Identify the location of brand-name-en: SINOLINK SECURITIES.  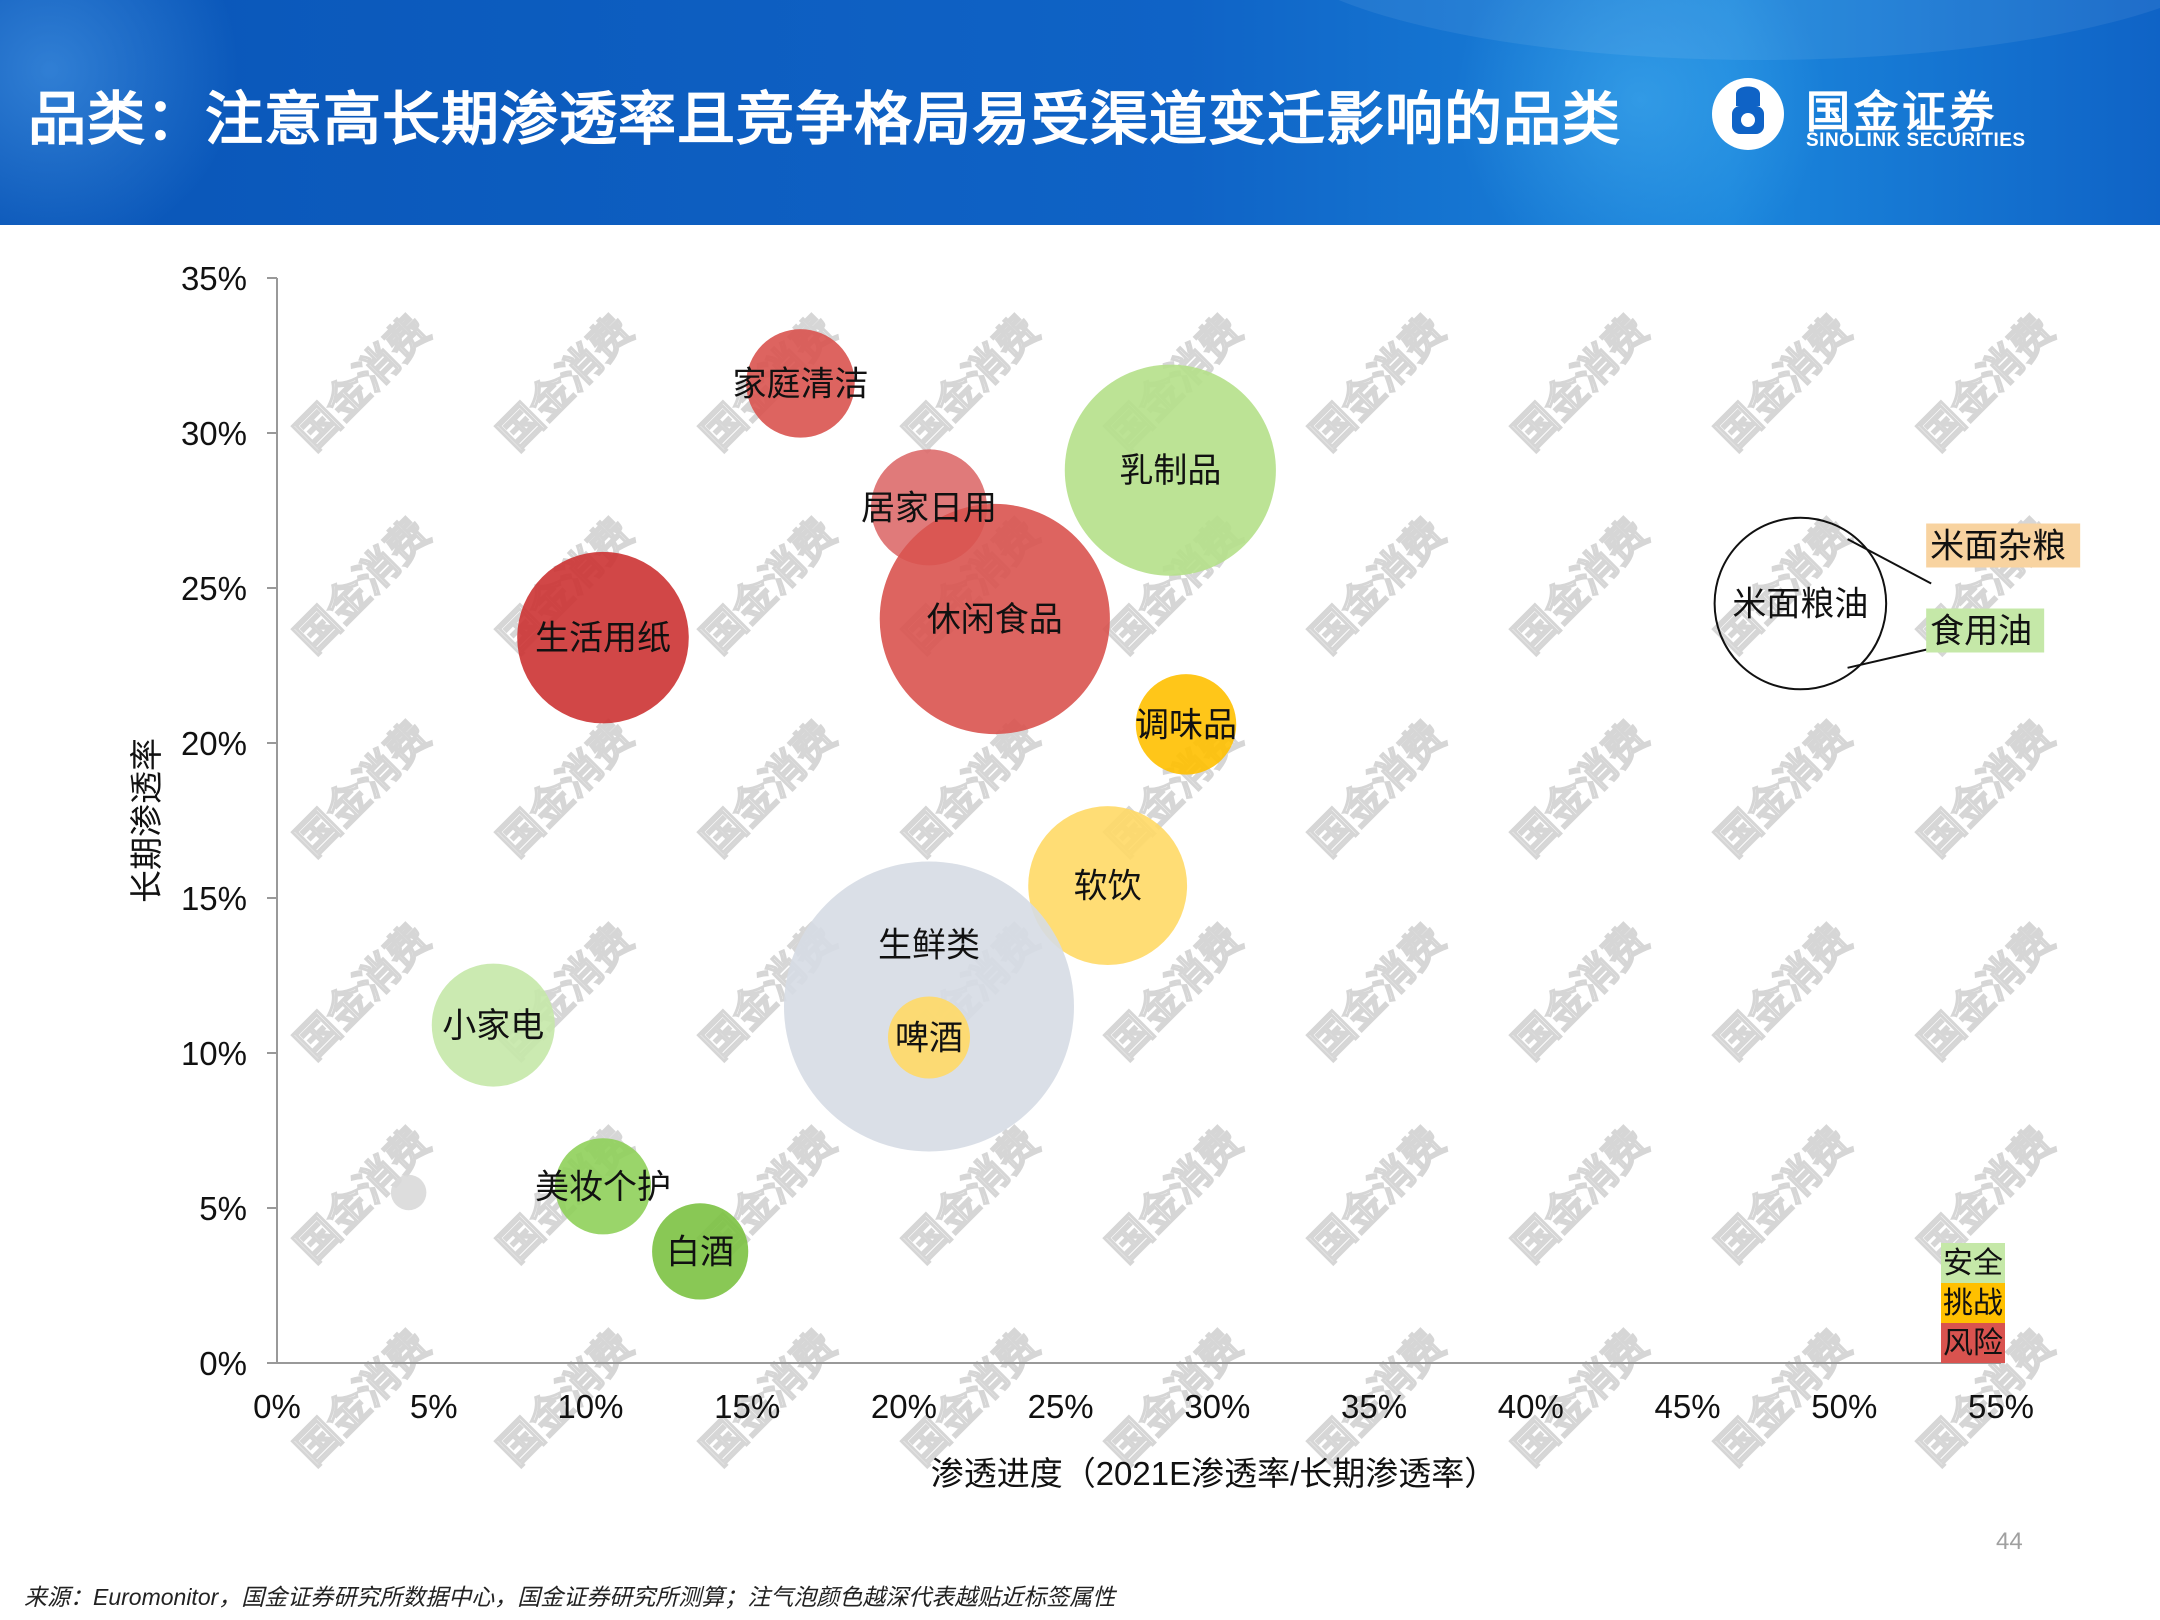
(1916, 140).